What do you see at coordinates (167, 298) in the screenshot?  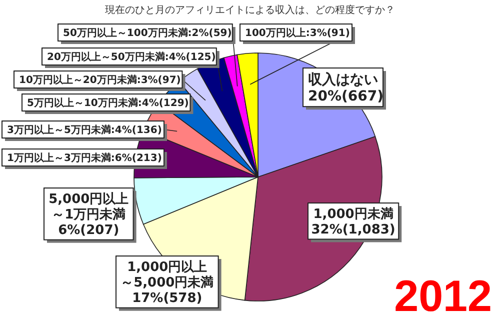 I see `data-label: 17%(578)` at bounding box center [167, 298].